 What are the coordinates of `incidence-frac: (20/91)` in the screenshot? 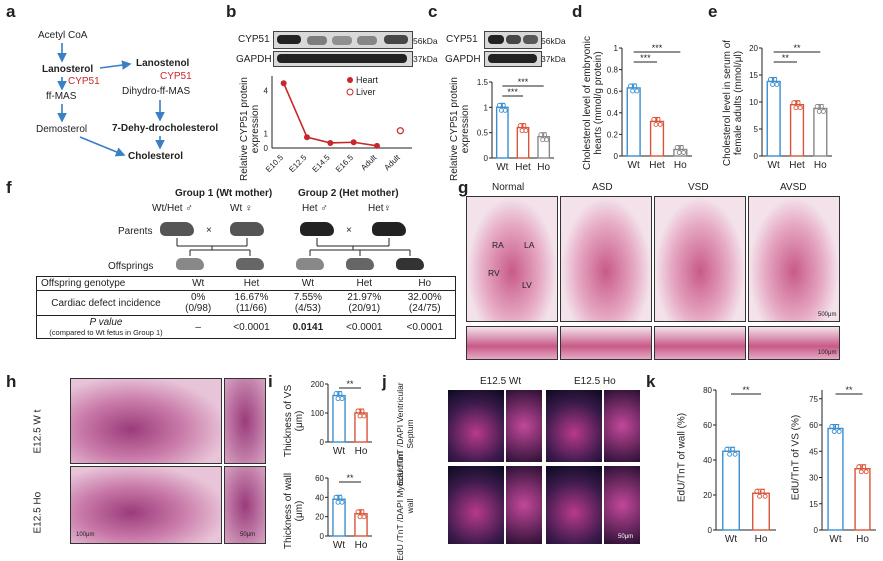 It's located at (364, 308).